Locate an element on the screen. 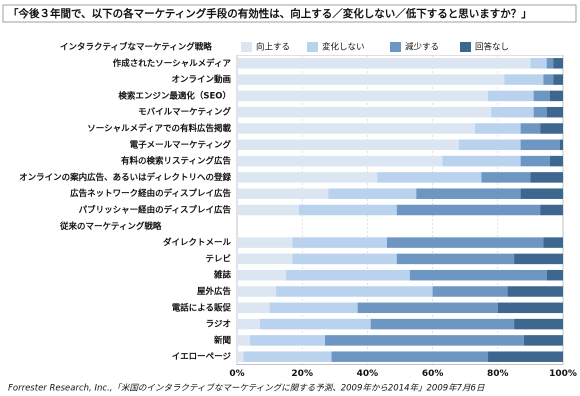  y-tick-label: 電話による販促 is located at coordinates (202, 307).